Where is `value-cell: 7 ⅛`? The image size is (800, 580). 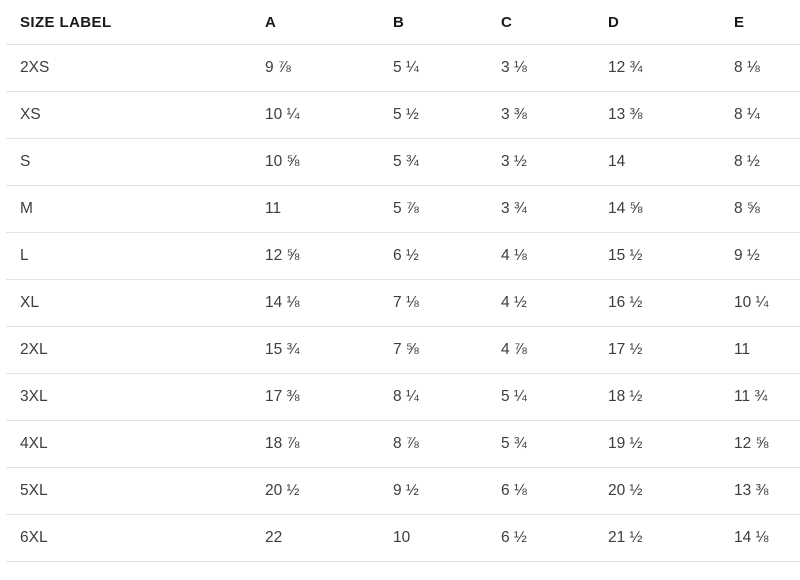
value-cell: 7 ⅛ is located at coordinates (447, 303).